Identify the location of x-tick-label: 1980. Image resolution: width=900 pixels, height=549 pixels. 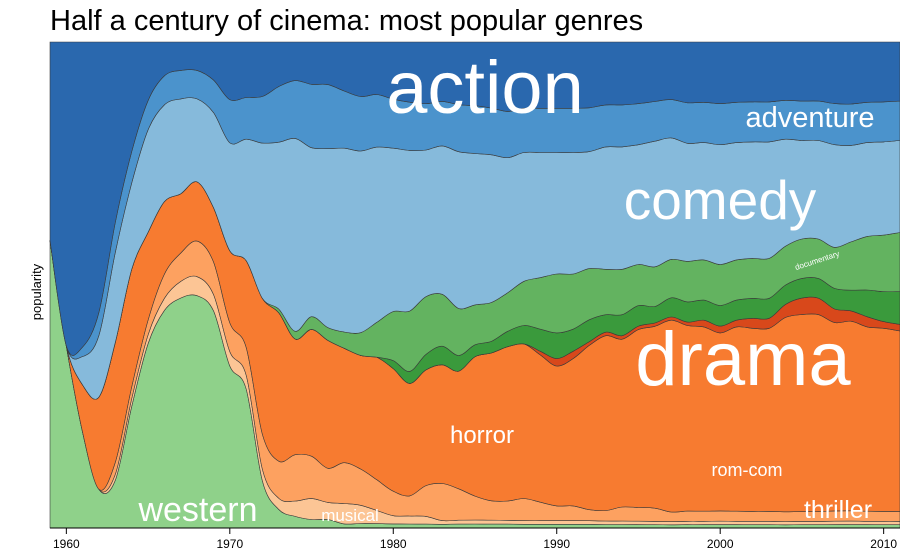
(393, 543).